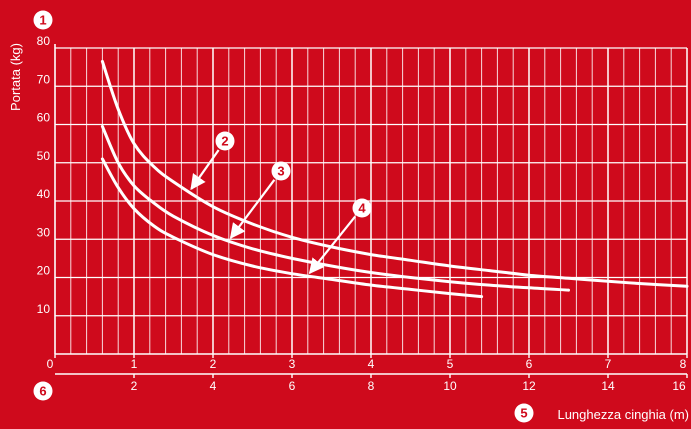 The image size is (691, 429). What do you see at coordinates (292, 364) in the screenshot?
I see `x-tick-label: 3` at bounding box center [292, 364].